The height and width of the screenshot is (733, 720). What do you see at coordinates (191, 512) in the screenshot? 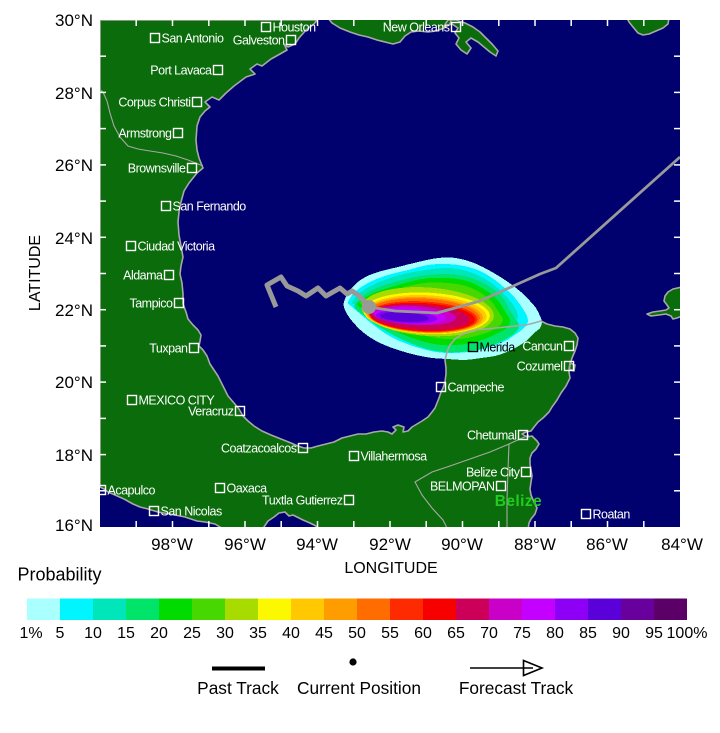
I see `svg-text: San Nicolas` at bounding box center [191, 512].